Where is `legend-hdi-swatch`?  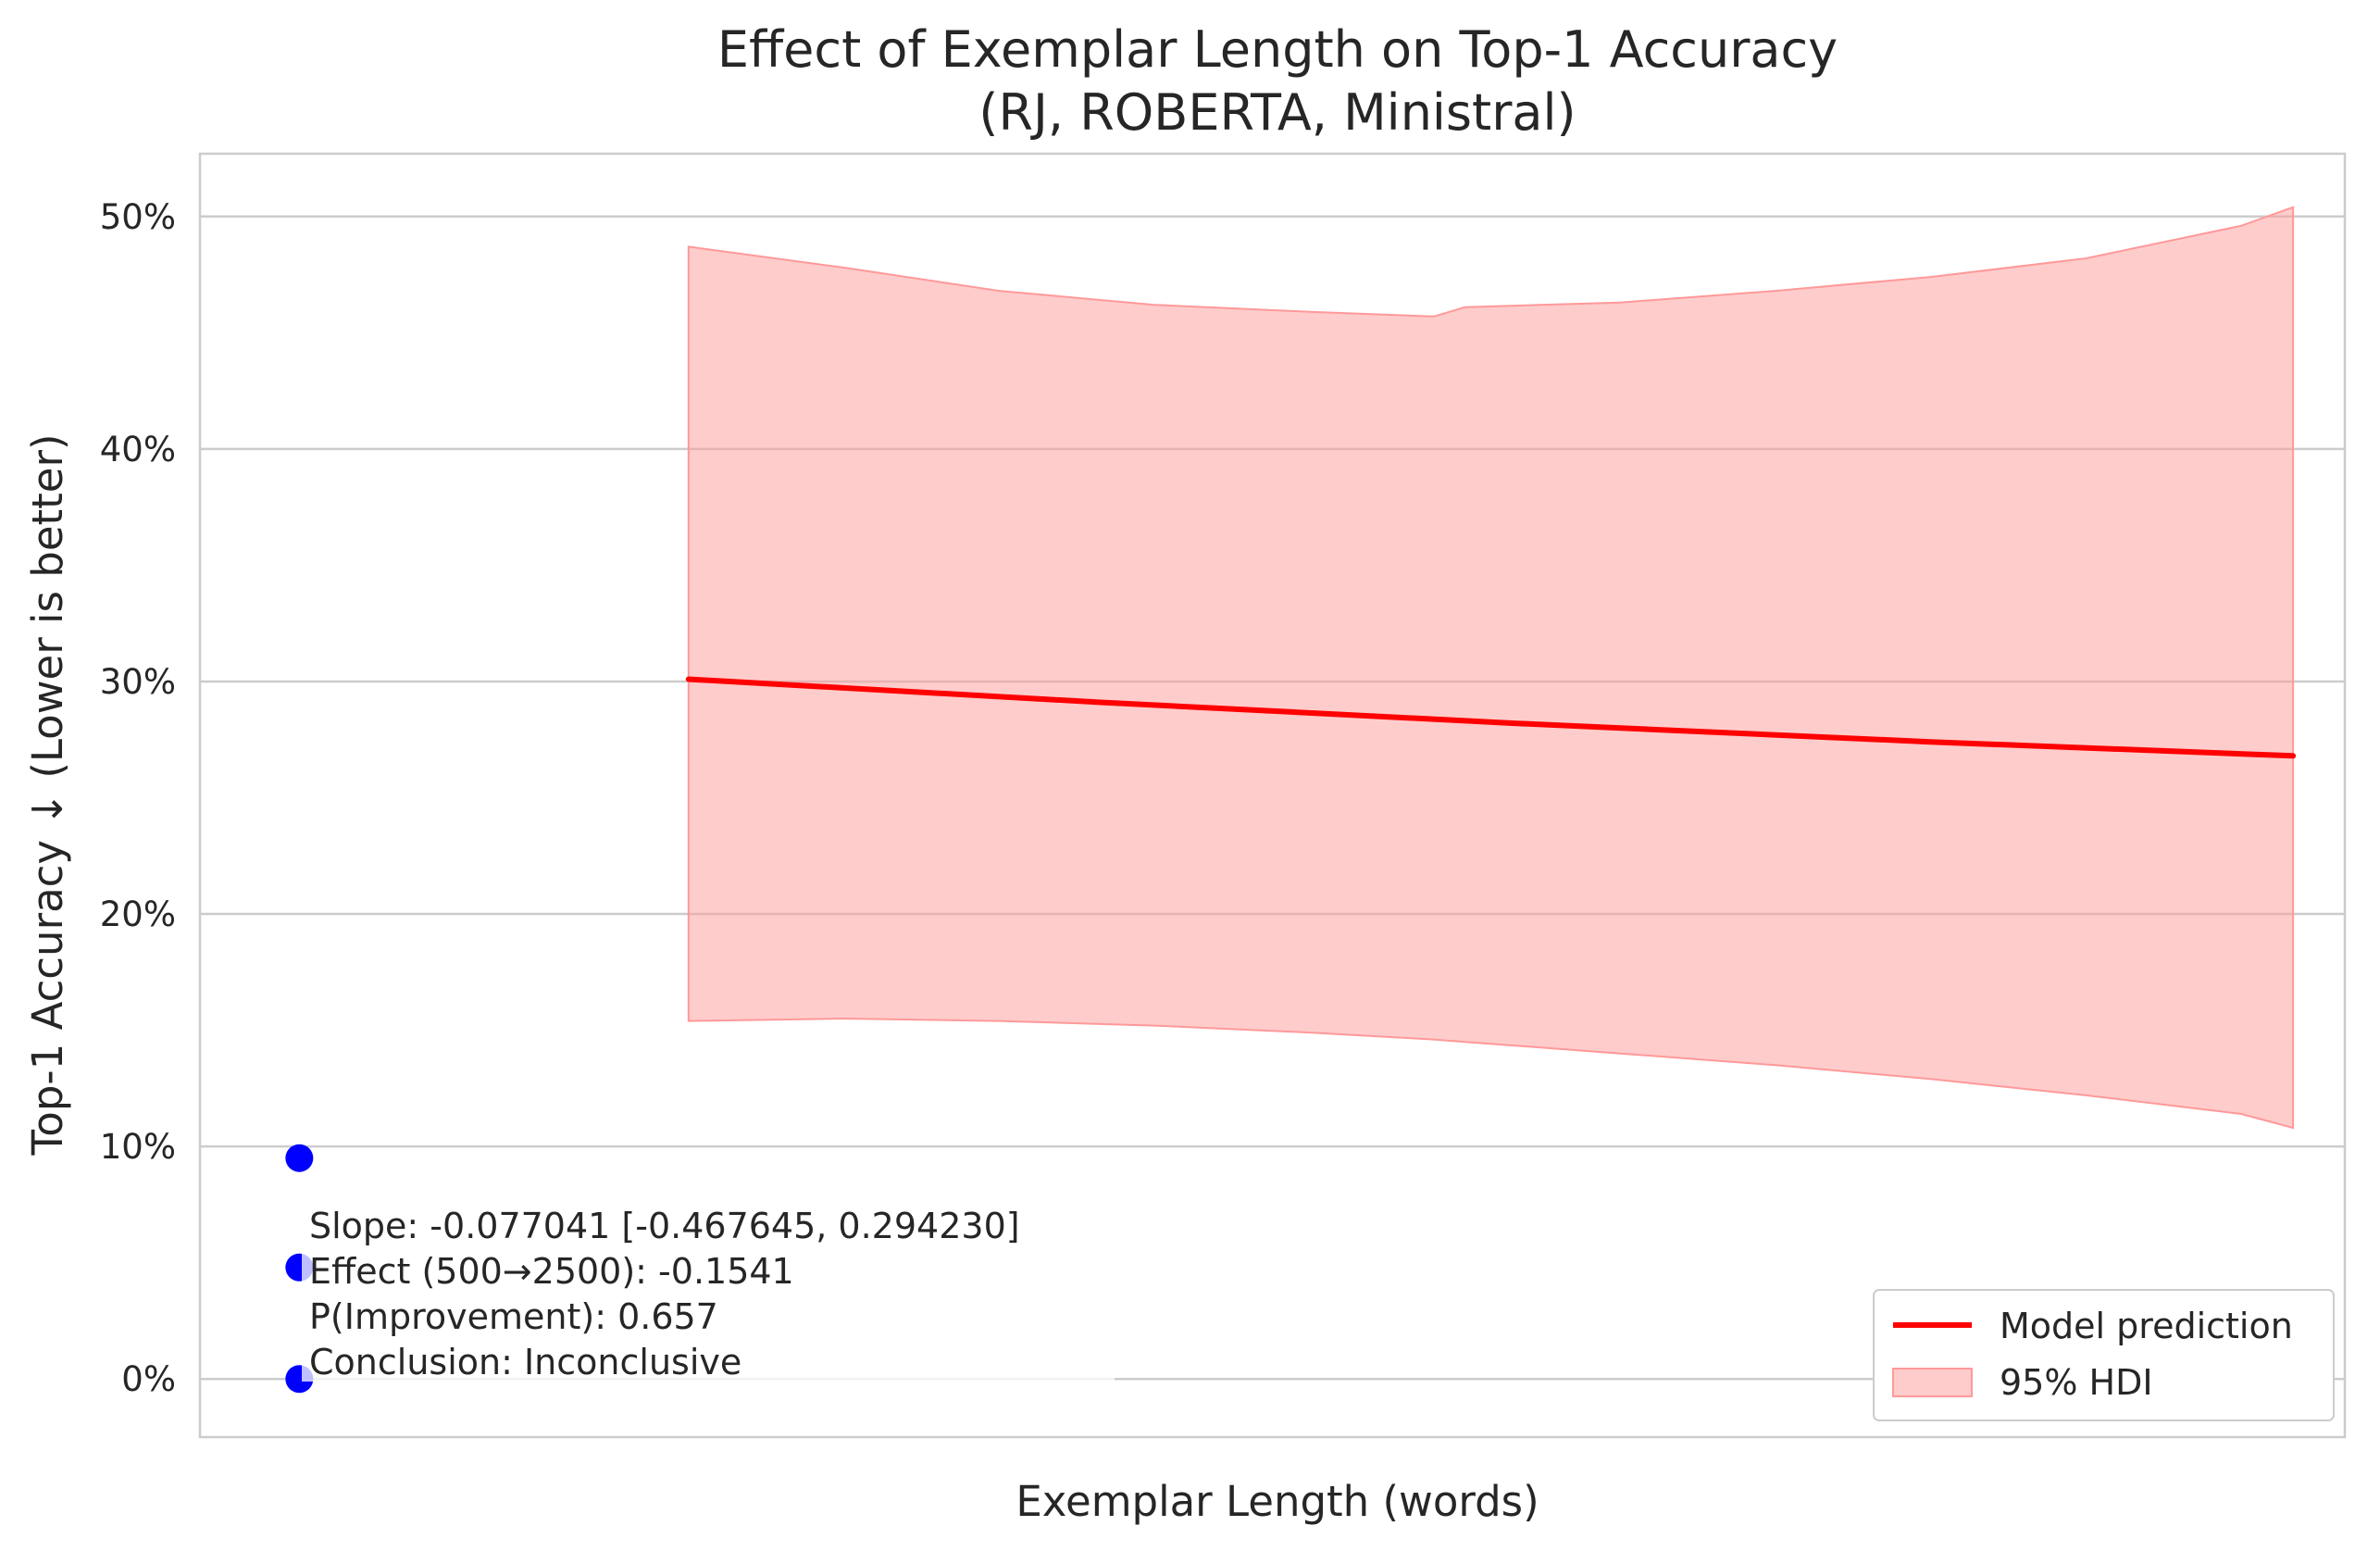 legend-hdi-swatch is located at coordinates (1932, 1382).